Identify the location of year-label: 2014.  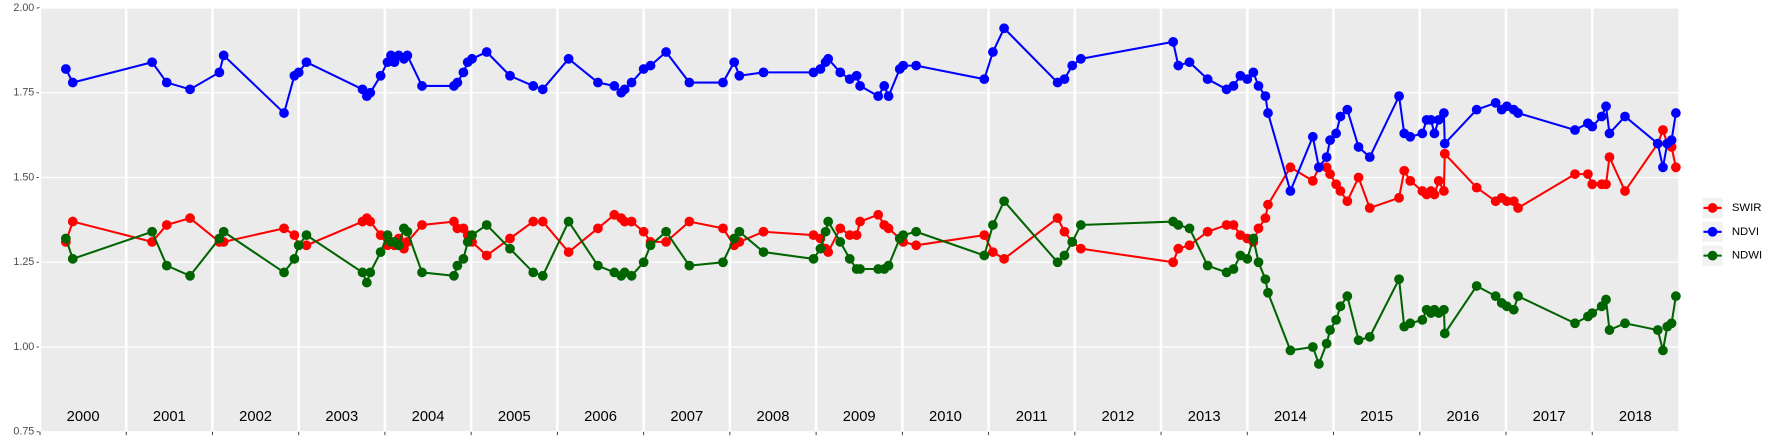
(1290, 417).